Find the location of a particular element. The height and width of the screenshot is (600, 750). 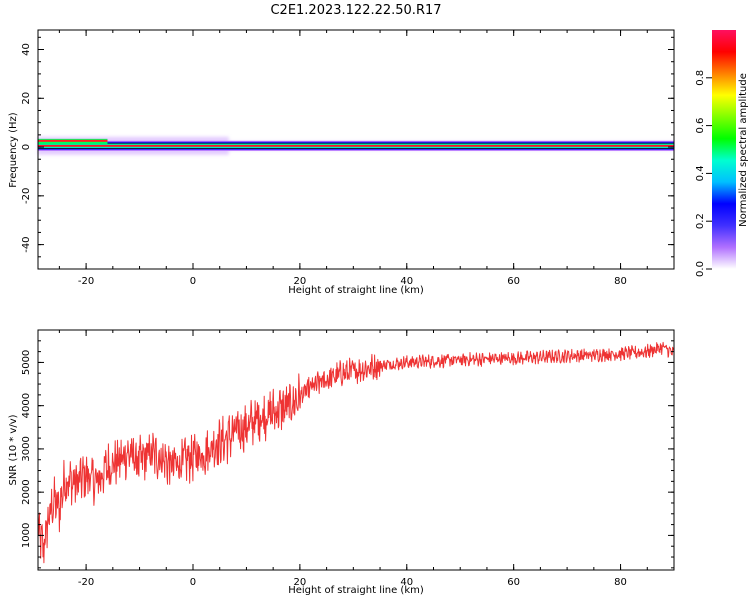

colorbar-label: Normalized spectral amplitude is located at coordinates (743, 150).